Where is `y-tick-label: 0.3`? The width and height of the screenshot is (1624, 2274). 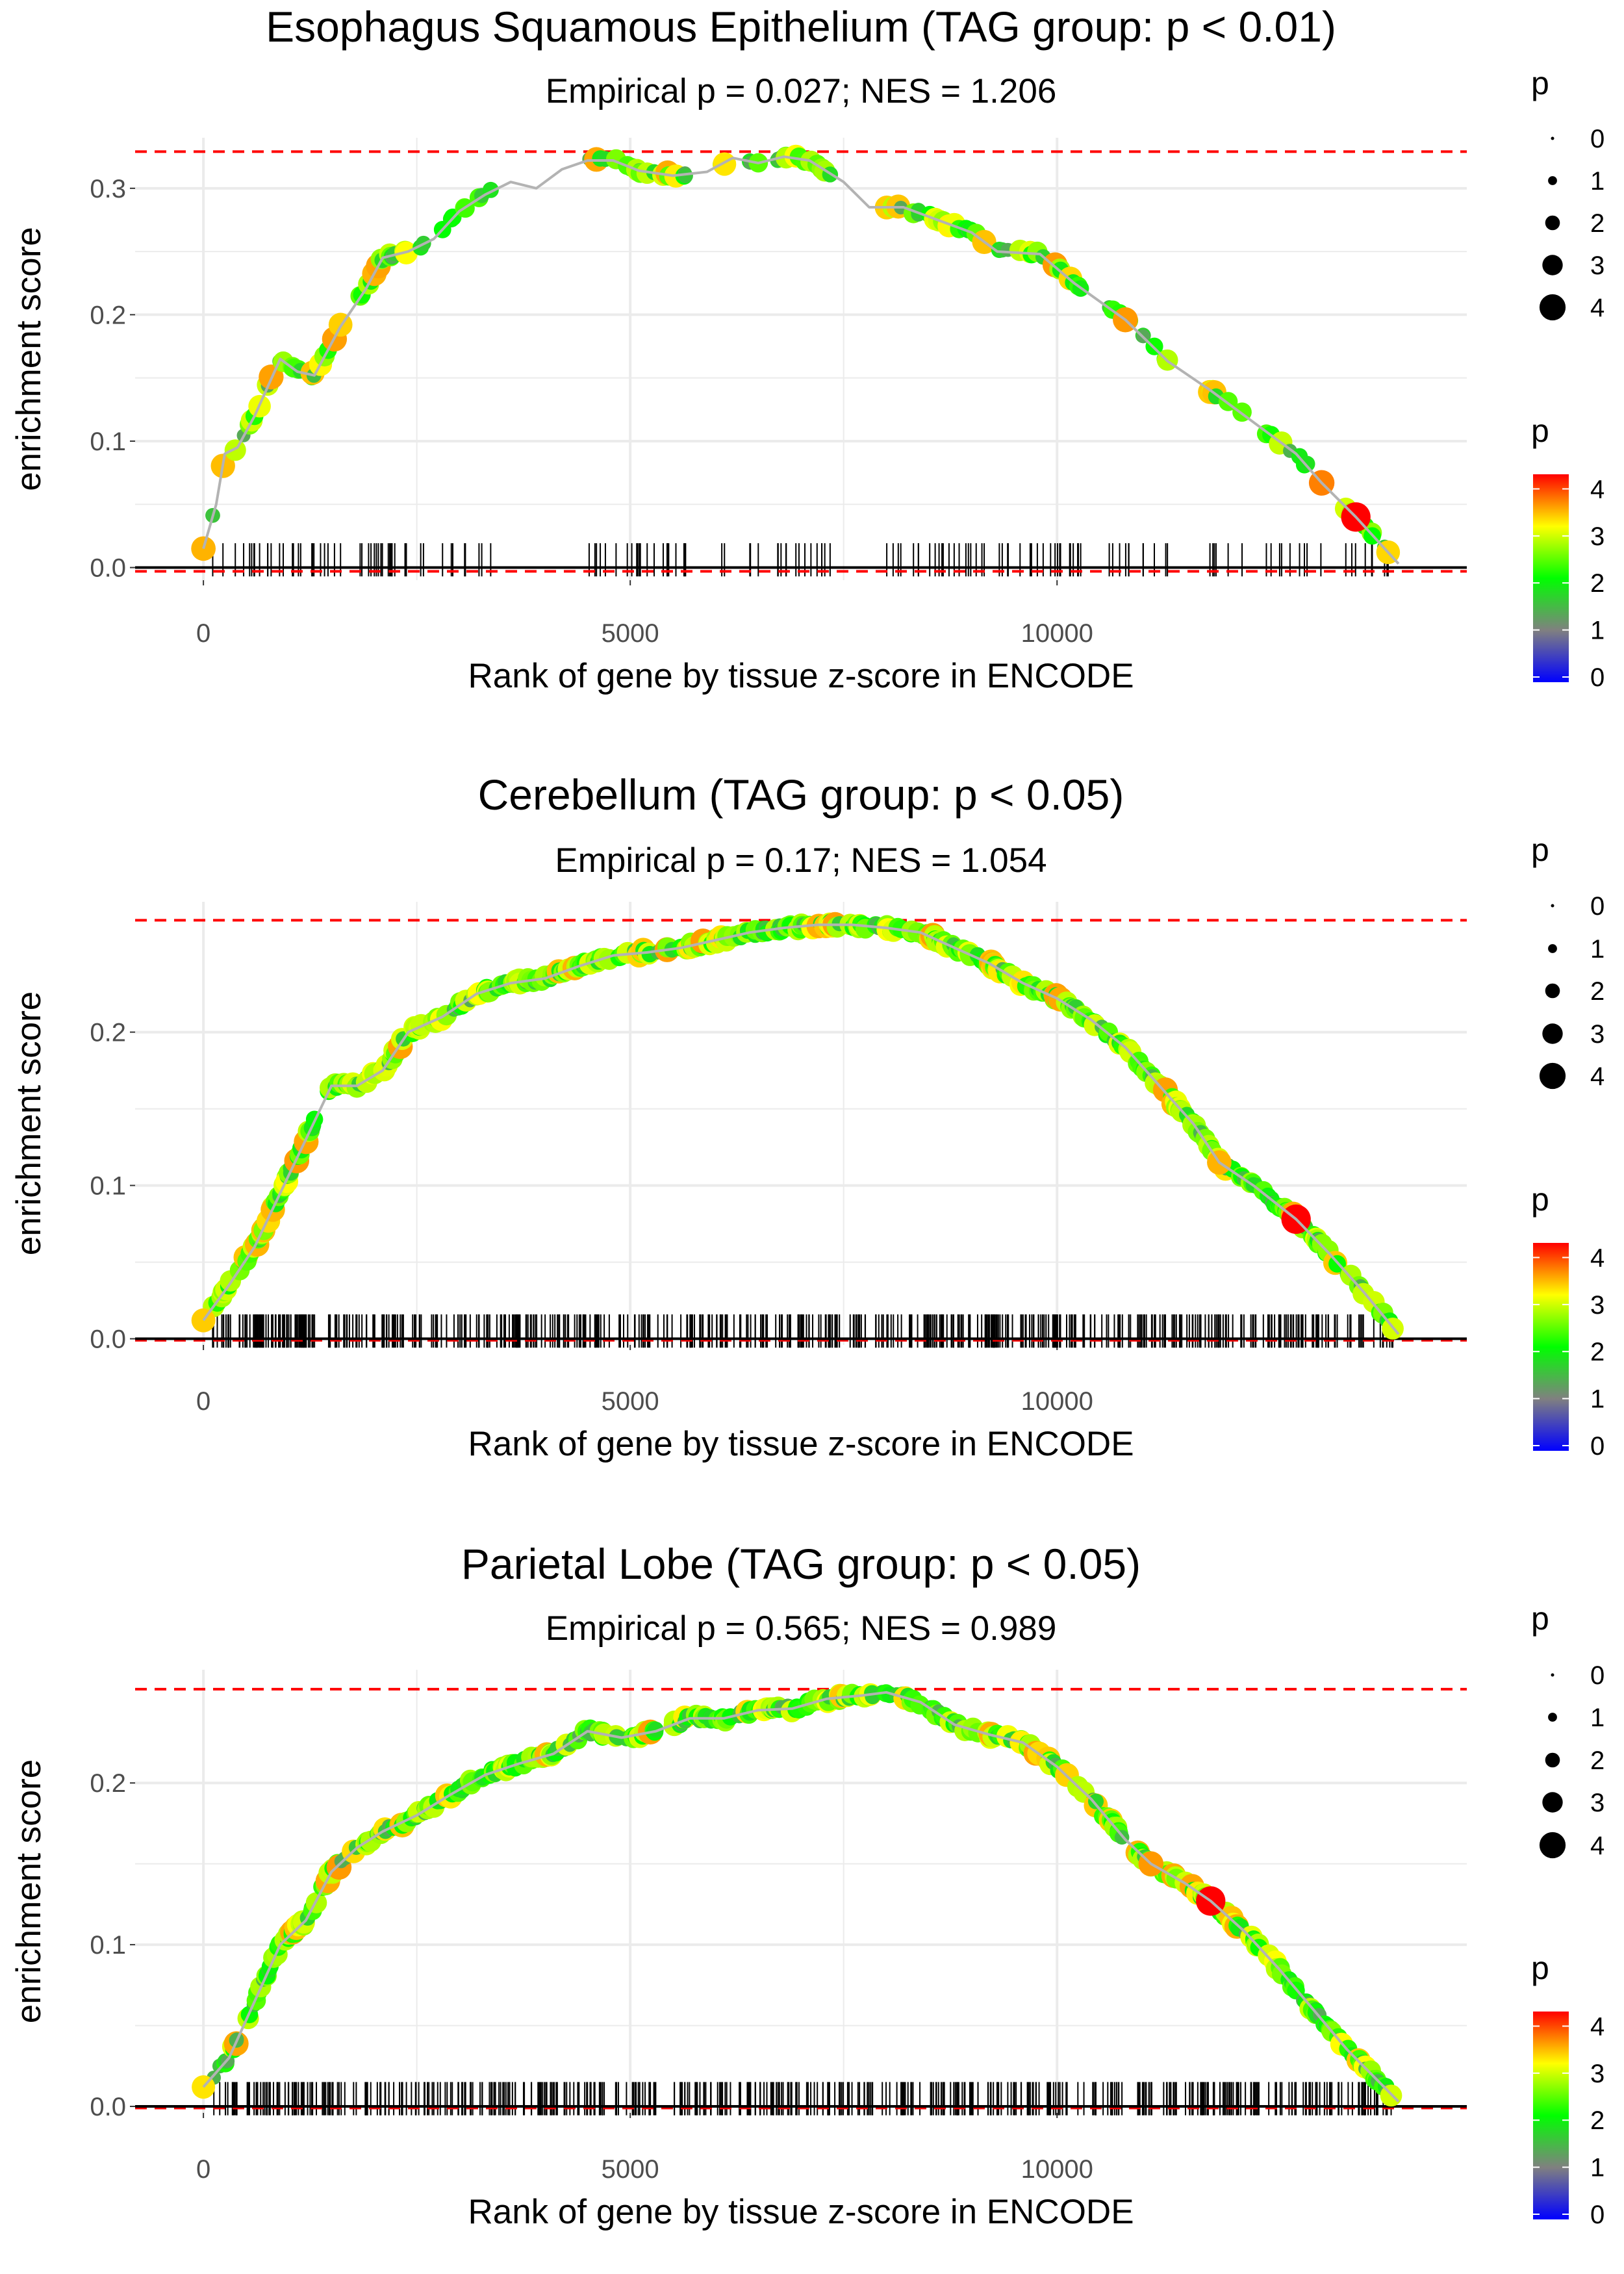
y-tick-label: 0.3 is located at coordinates (108, 189).